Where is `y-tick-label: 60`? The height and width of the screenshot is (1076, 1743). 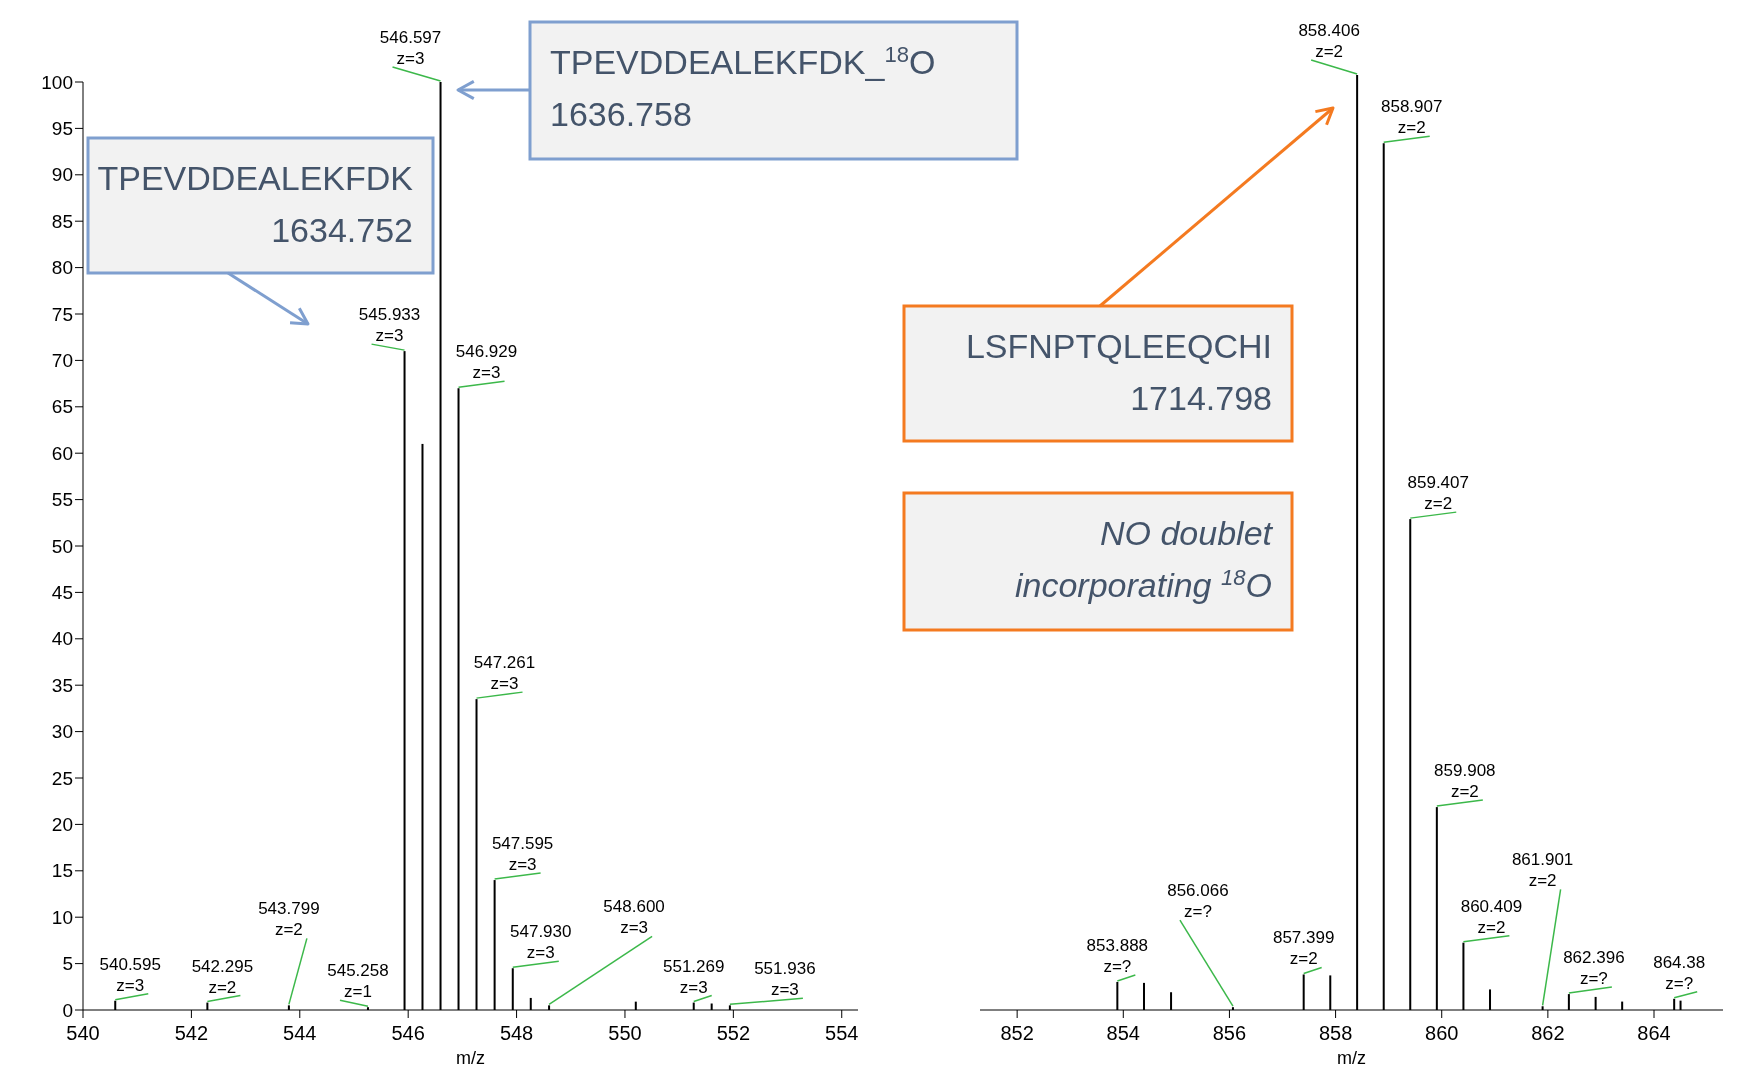
y-tick-label: 60 is located at coordinates (62, 453).